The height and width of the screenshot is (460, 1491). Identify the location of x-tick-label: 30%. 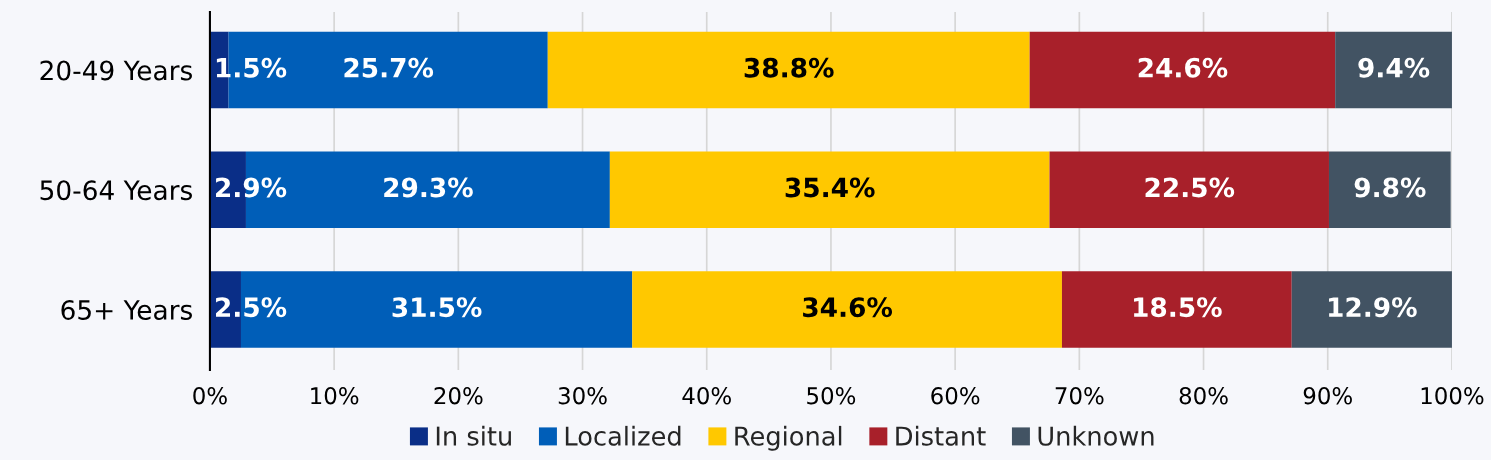
(582, 396).